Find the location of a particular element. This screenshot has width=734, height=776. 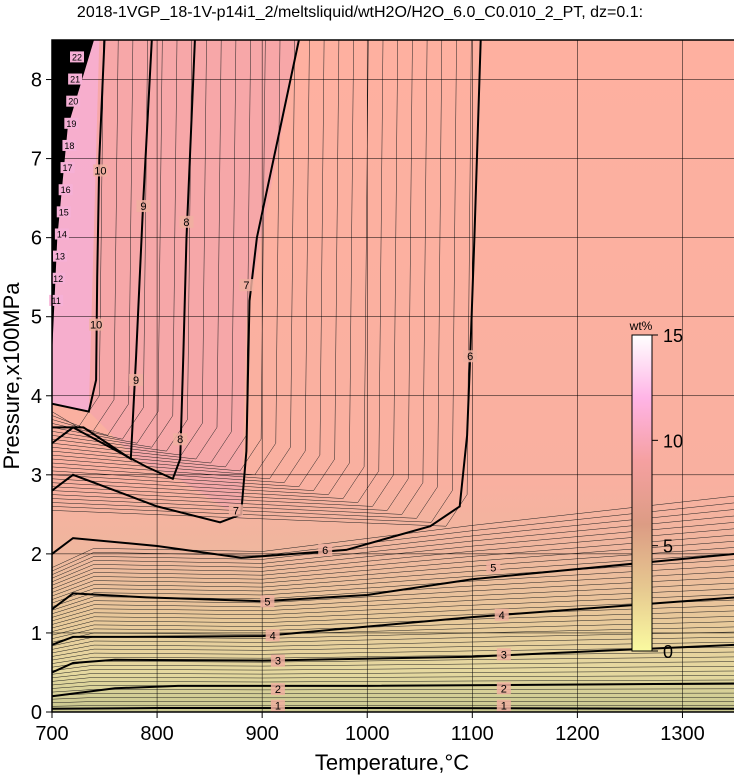

dense-contour-region is located at coordinates (73, 198).